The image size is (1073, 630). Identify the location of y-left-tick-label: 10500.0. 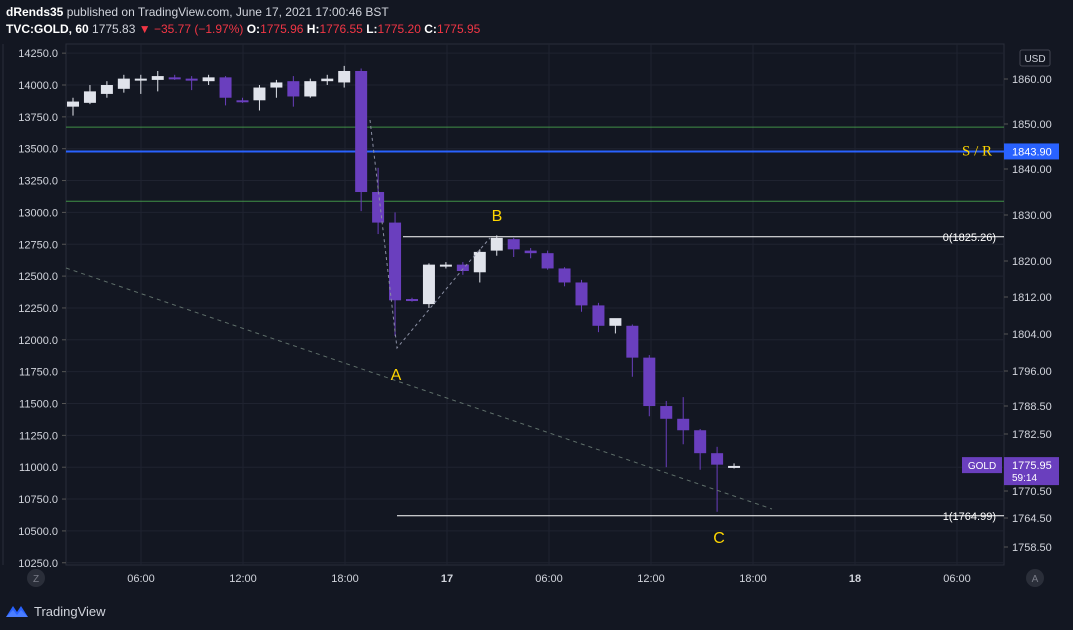
(38, 532).